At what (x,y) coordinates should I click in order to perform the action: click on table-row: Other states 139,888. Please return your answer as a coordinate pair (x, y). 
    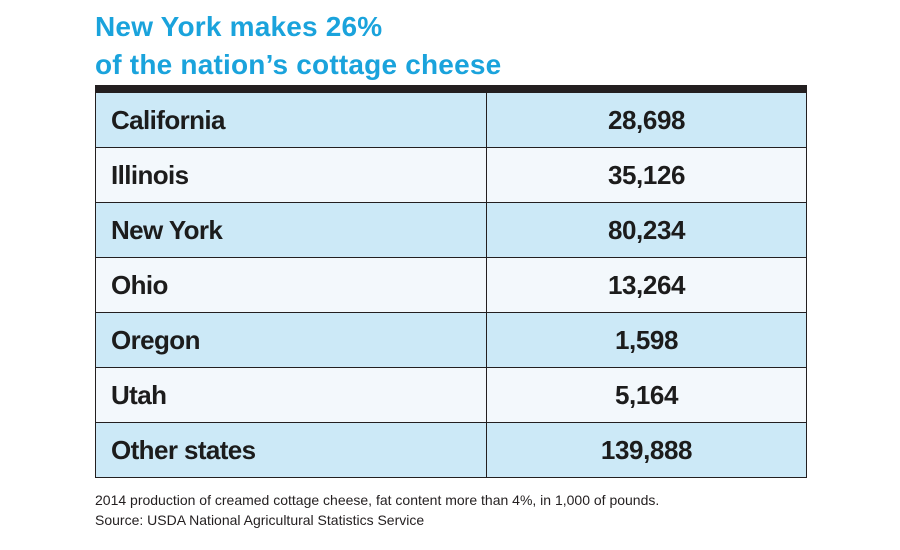
    Looking at the image, I should click on (451, 450).